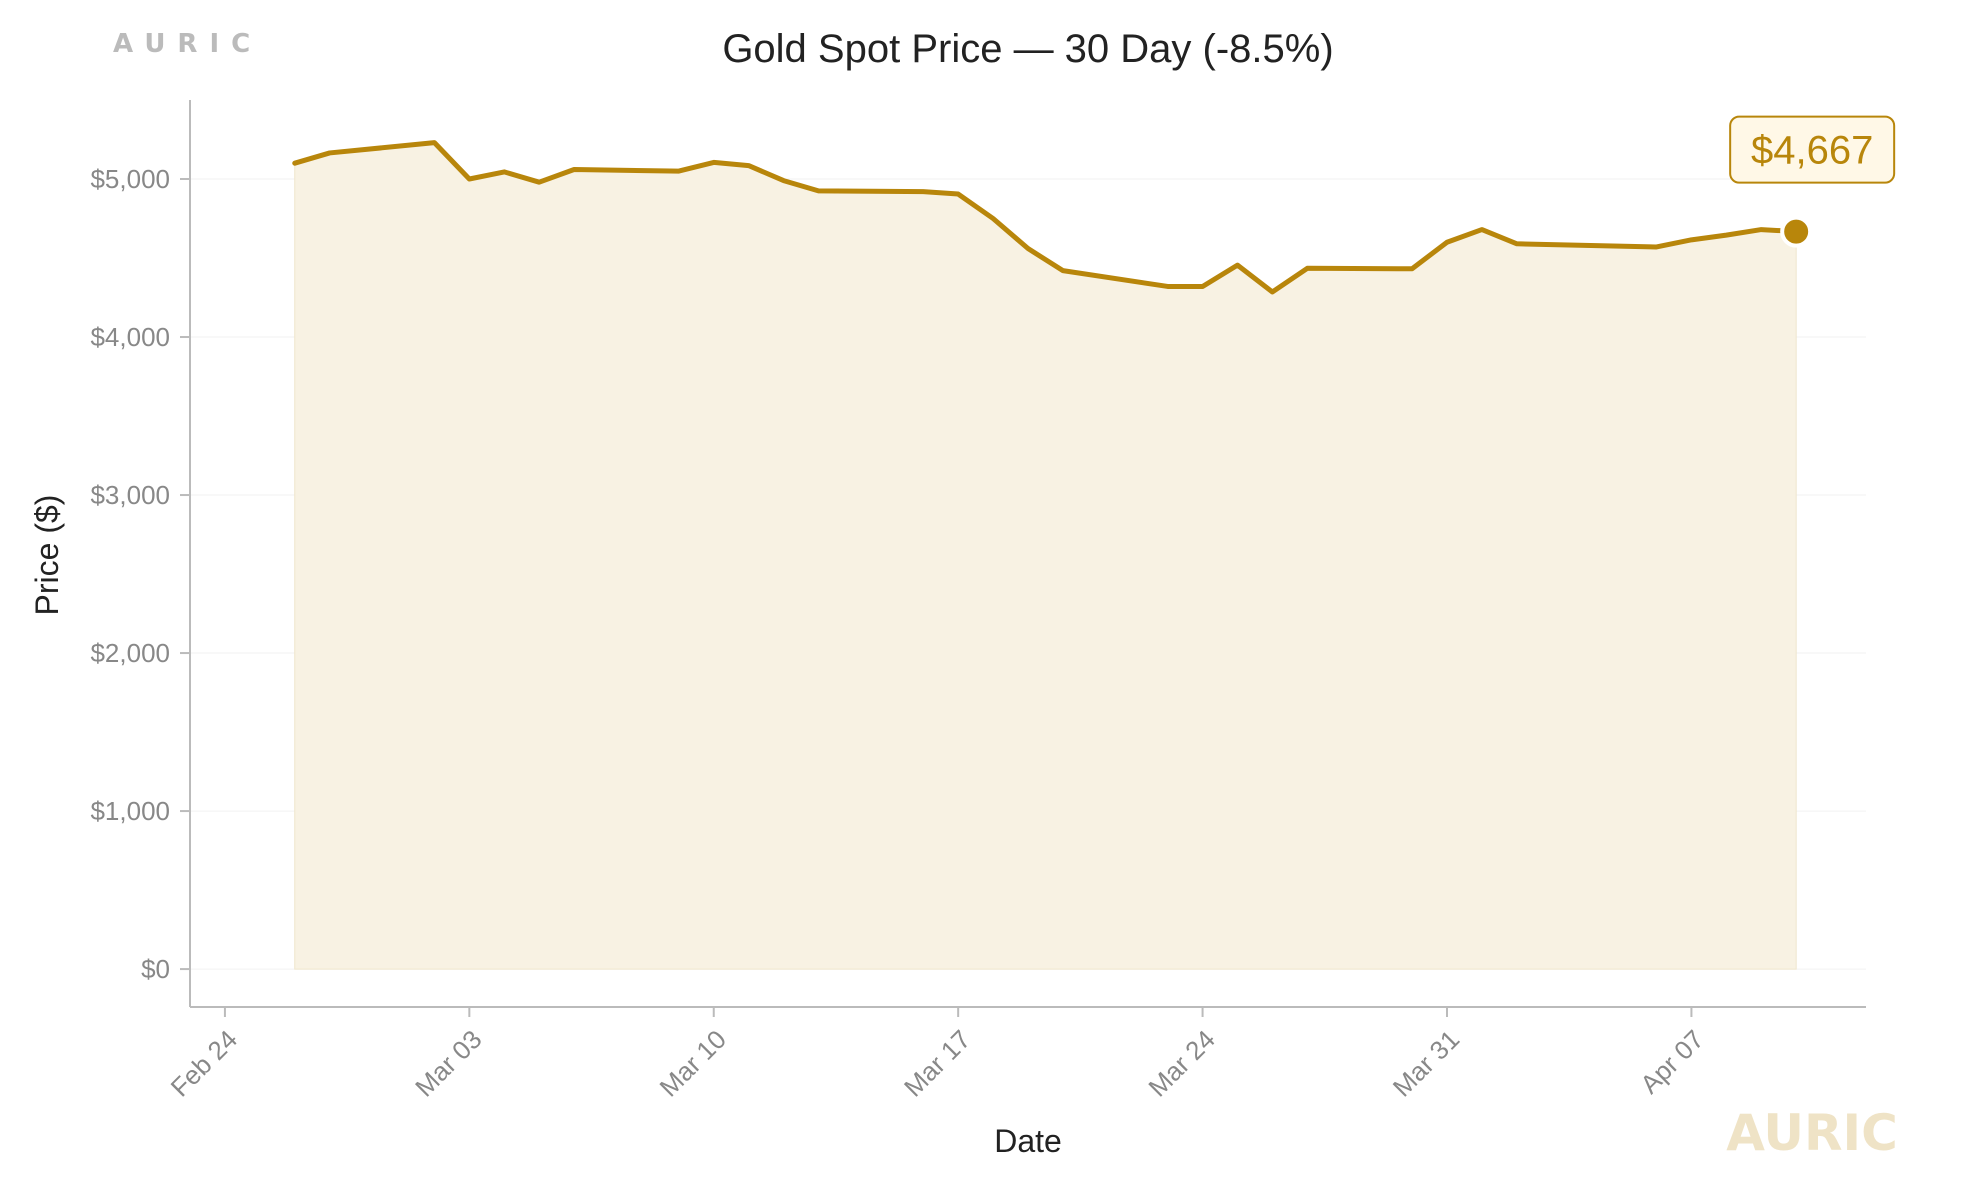  What do you see at coordinates (140, 574) in the screenshot?
I see `y-axis-ticks: $0 $1,000 $2,000 $3,000 $4,000 $5,000` at bounding box center [140, 574].